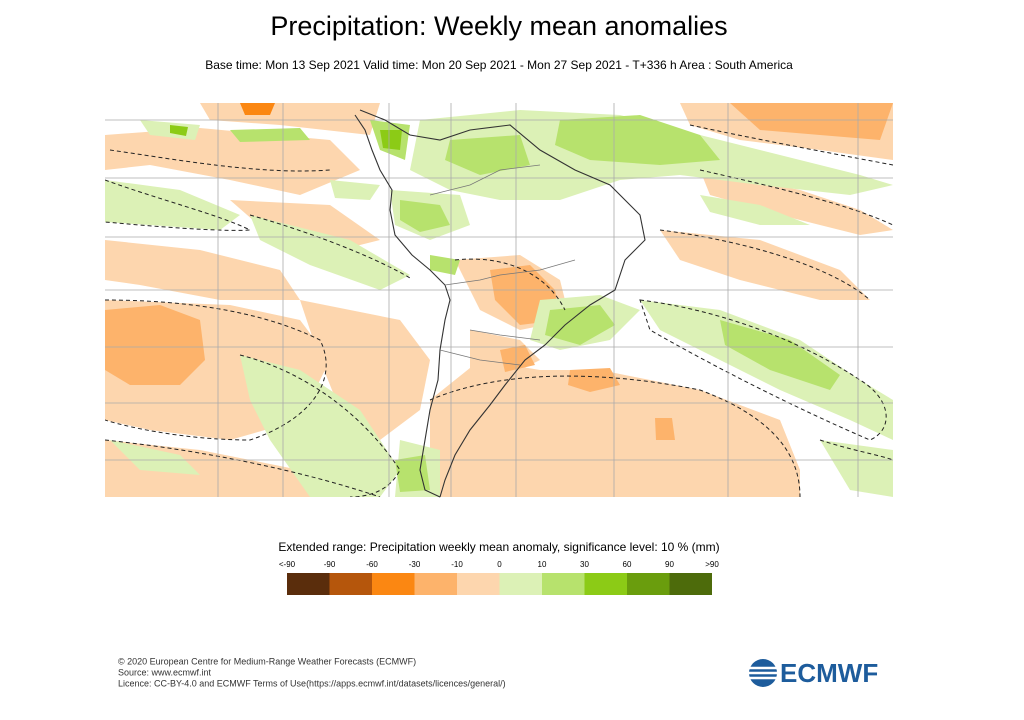 The image size is (1024, 720). Describe the element at coordinates (498, 26) in the screenshot. I see `title: Precipitation: Weekly mean anomalies` at that location.